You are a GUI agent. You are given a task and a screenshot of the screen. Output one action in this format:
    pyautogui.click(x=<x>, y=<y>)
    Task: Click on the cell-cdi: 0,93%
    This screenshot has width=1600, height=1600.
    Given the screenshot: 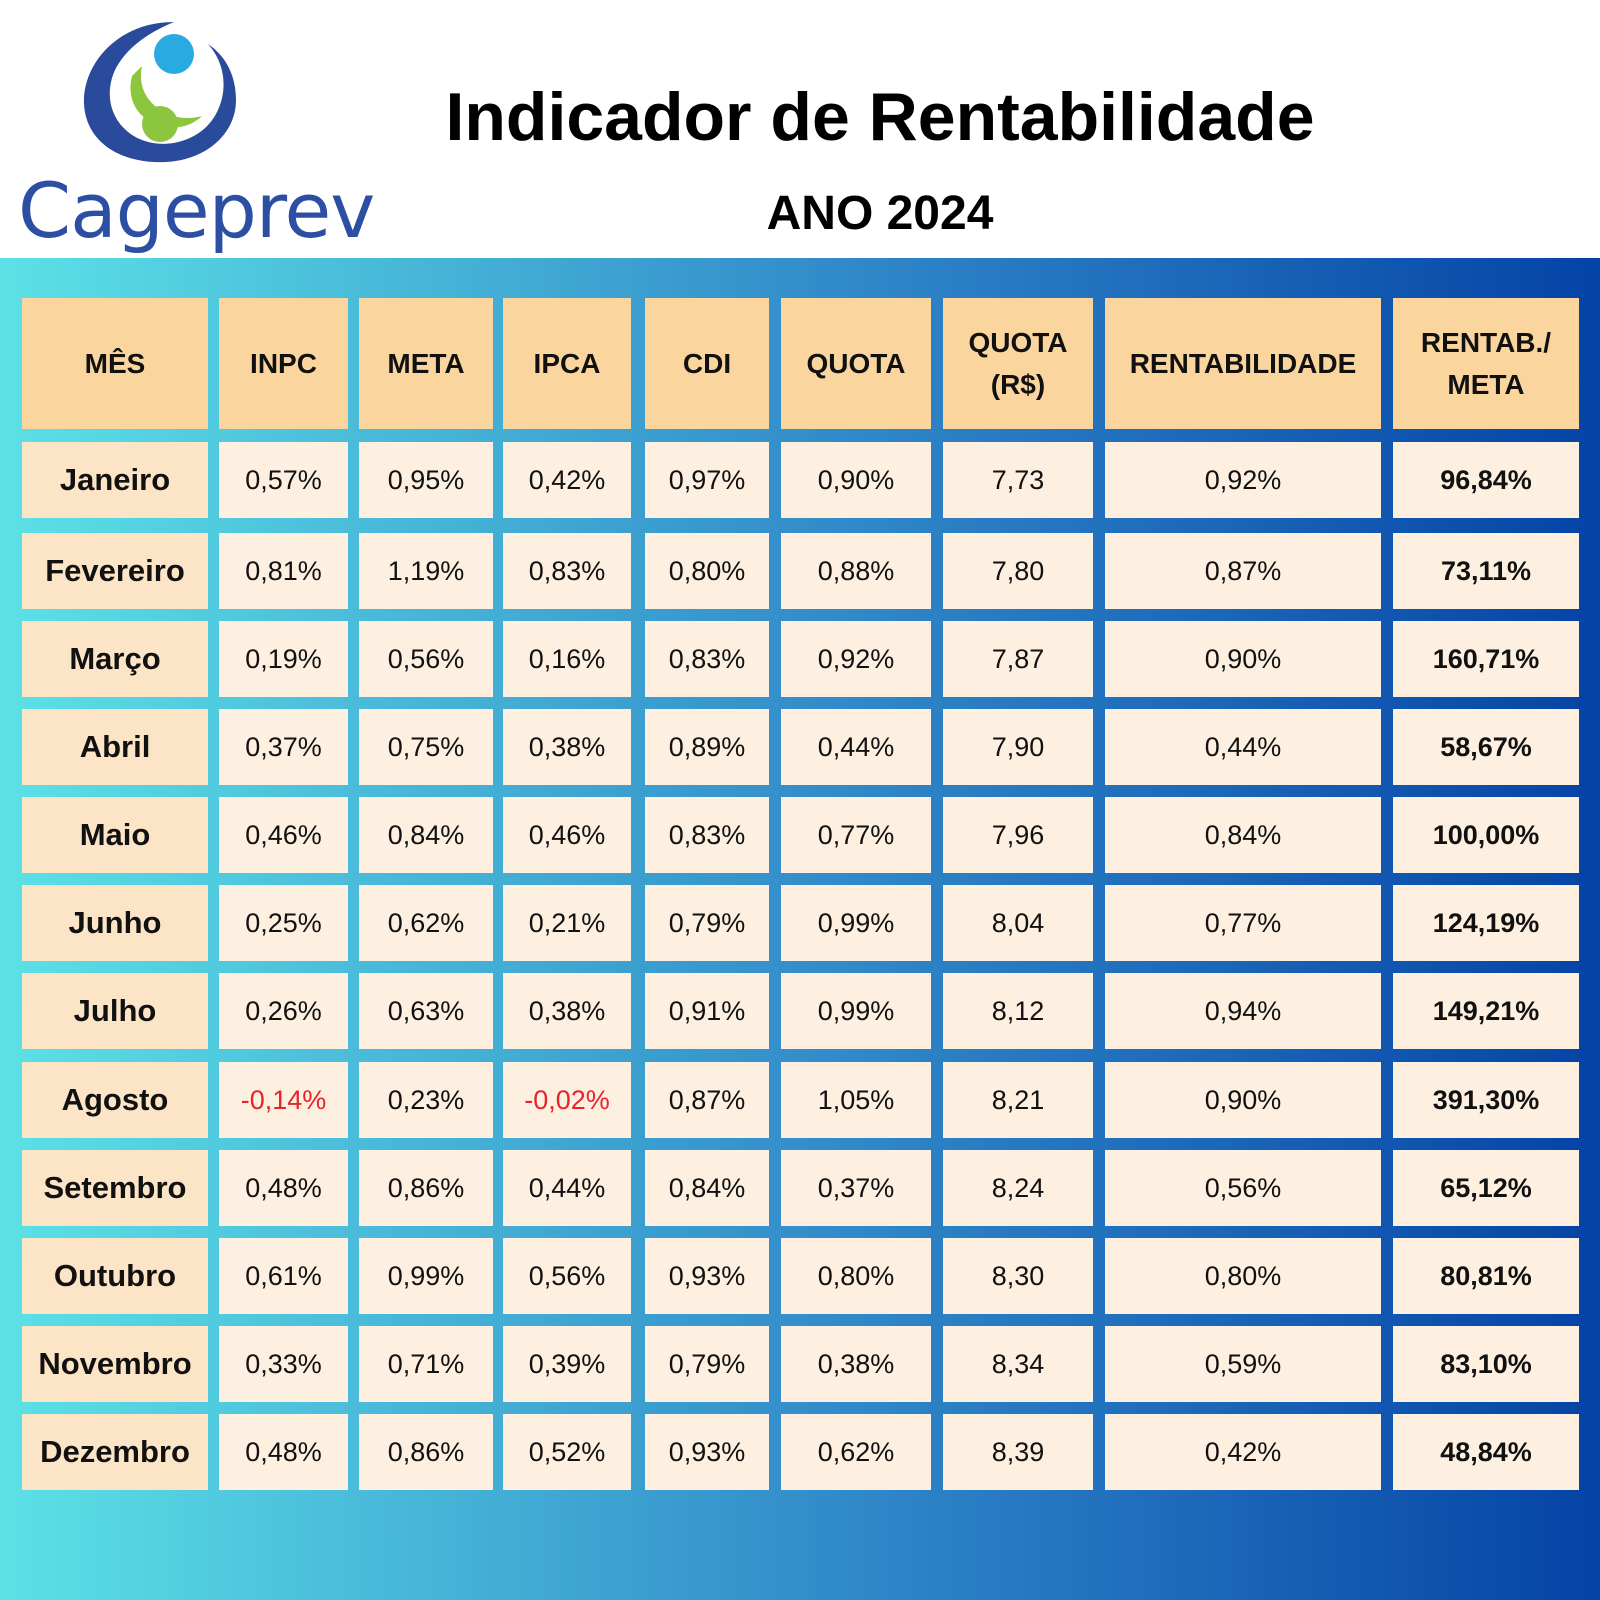 What is the action you would take?
    pyautogui.click(x=707, y=1452)
    